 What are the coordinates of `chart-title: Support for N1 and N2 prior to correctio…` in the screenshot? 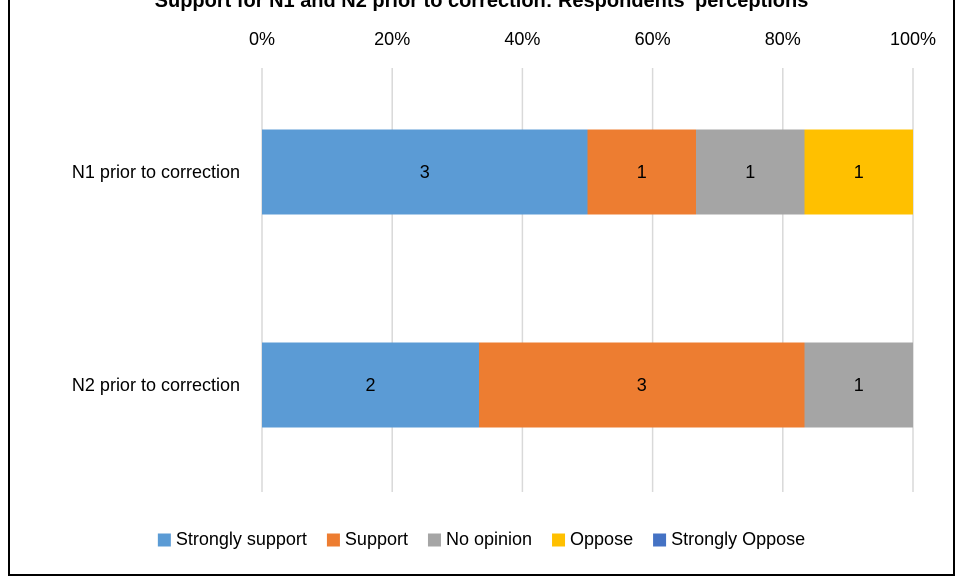 It's located at (481, 6).